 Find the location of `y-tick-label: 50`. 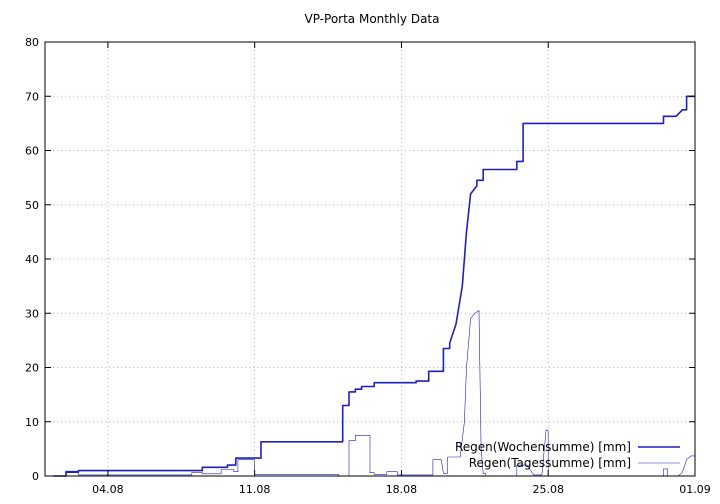

y-tick-label: 50 is located at coordinates (32, 205).